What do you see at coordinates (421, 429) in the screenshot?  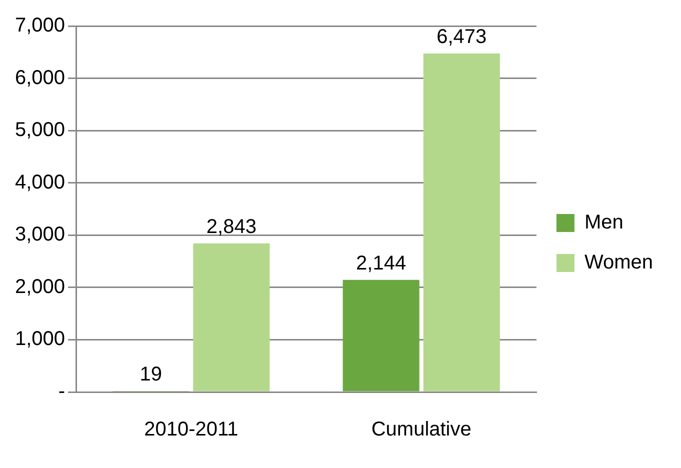 I see `x-tick-label: Cumulative` at bounding box center [421, 429].